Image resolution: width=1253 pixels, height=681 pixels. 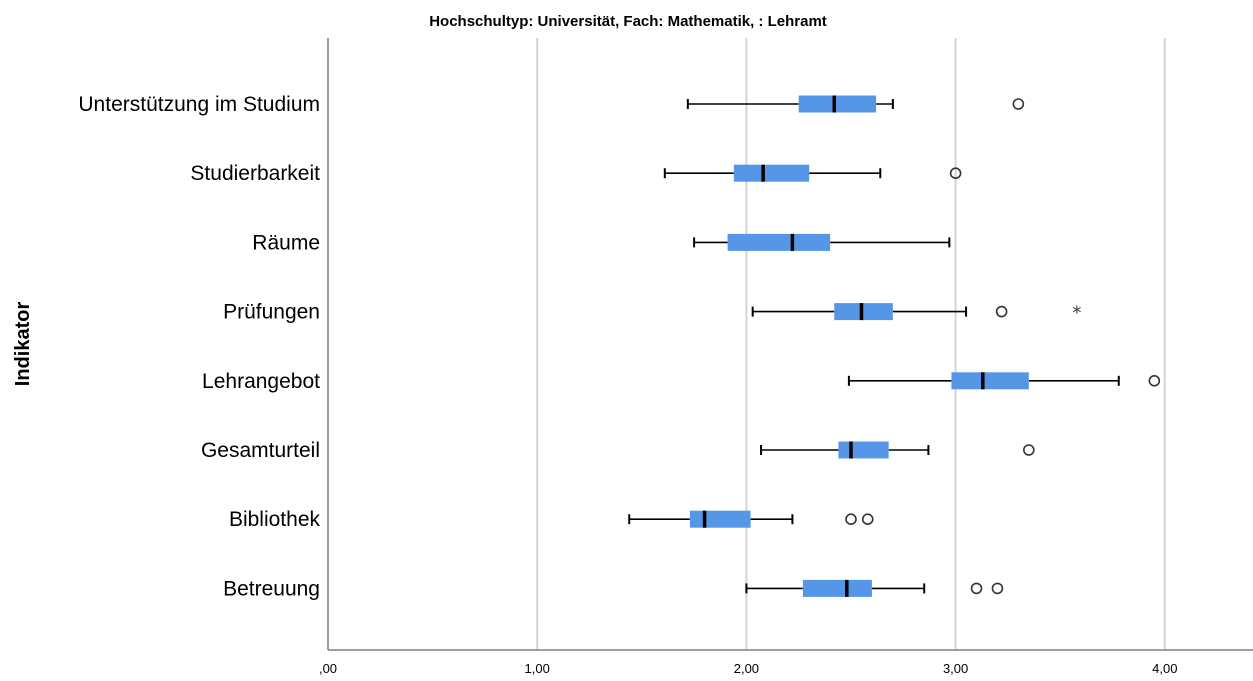 I want to click on x-tick-label-2: 2,00, so click(x=746, y=668).